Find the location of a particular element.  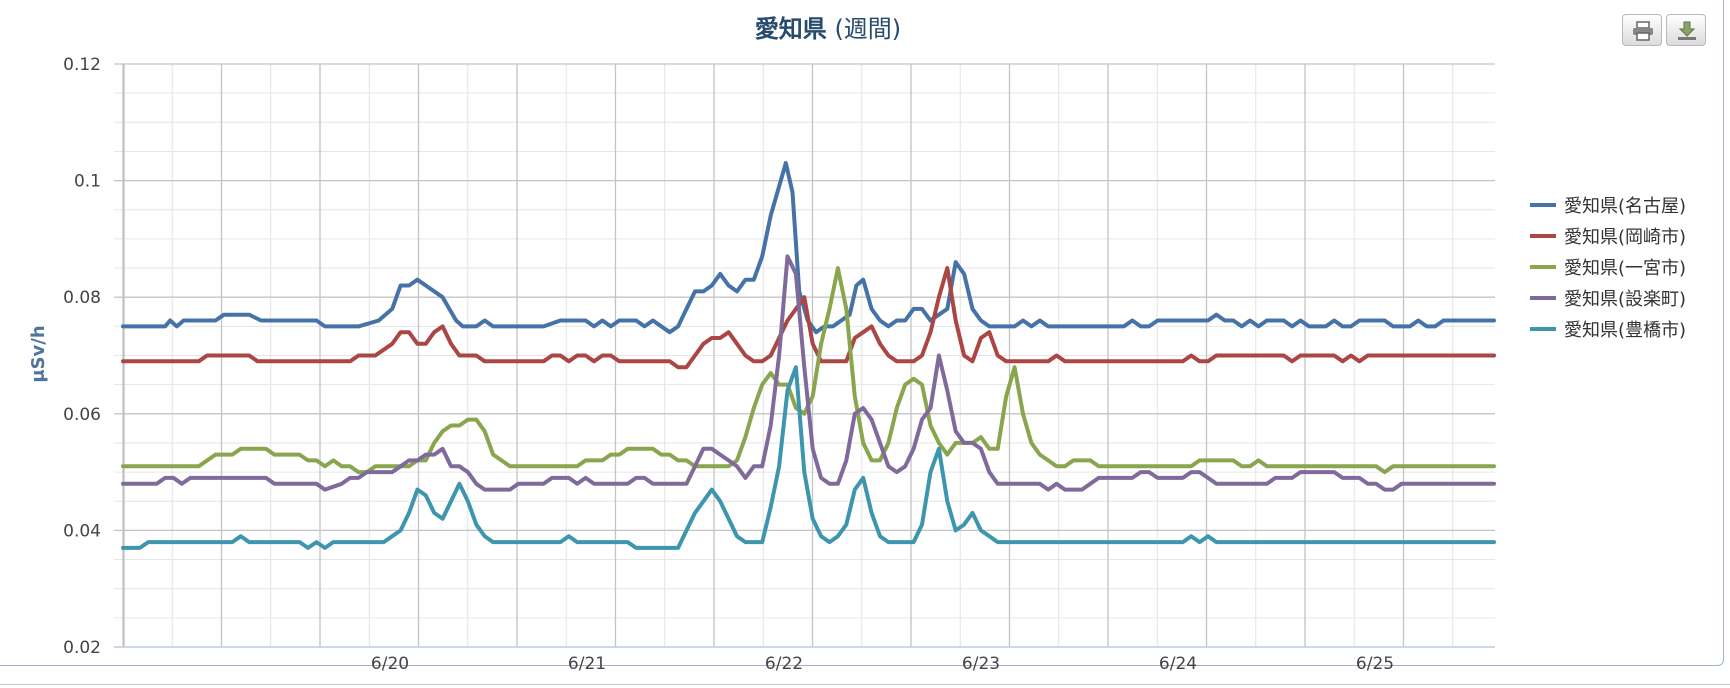

y-tick-label: 0.06 is located at coordinates (82, 415).